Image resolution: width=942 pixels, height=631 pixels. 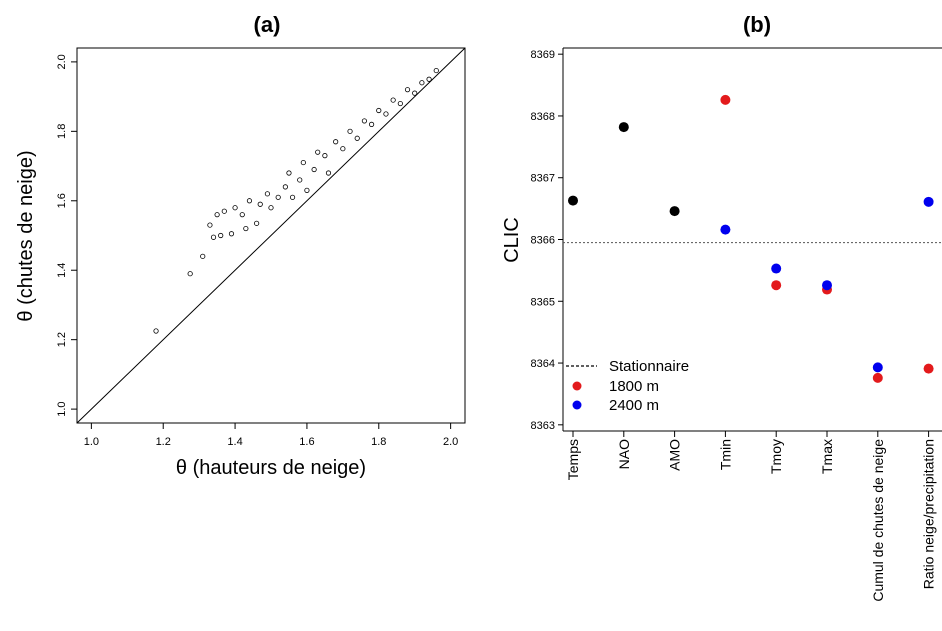 I want to click on b-x-tick-label-7: Ratio neige/precipitation, so click(x=929, y=514).